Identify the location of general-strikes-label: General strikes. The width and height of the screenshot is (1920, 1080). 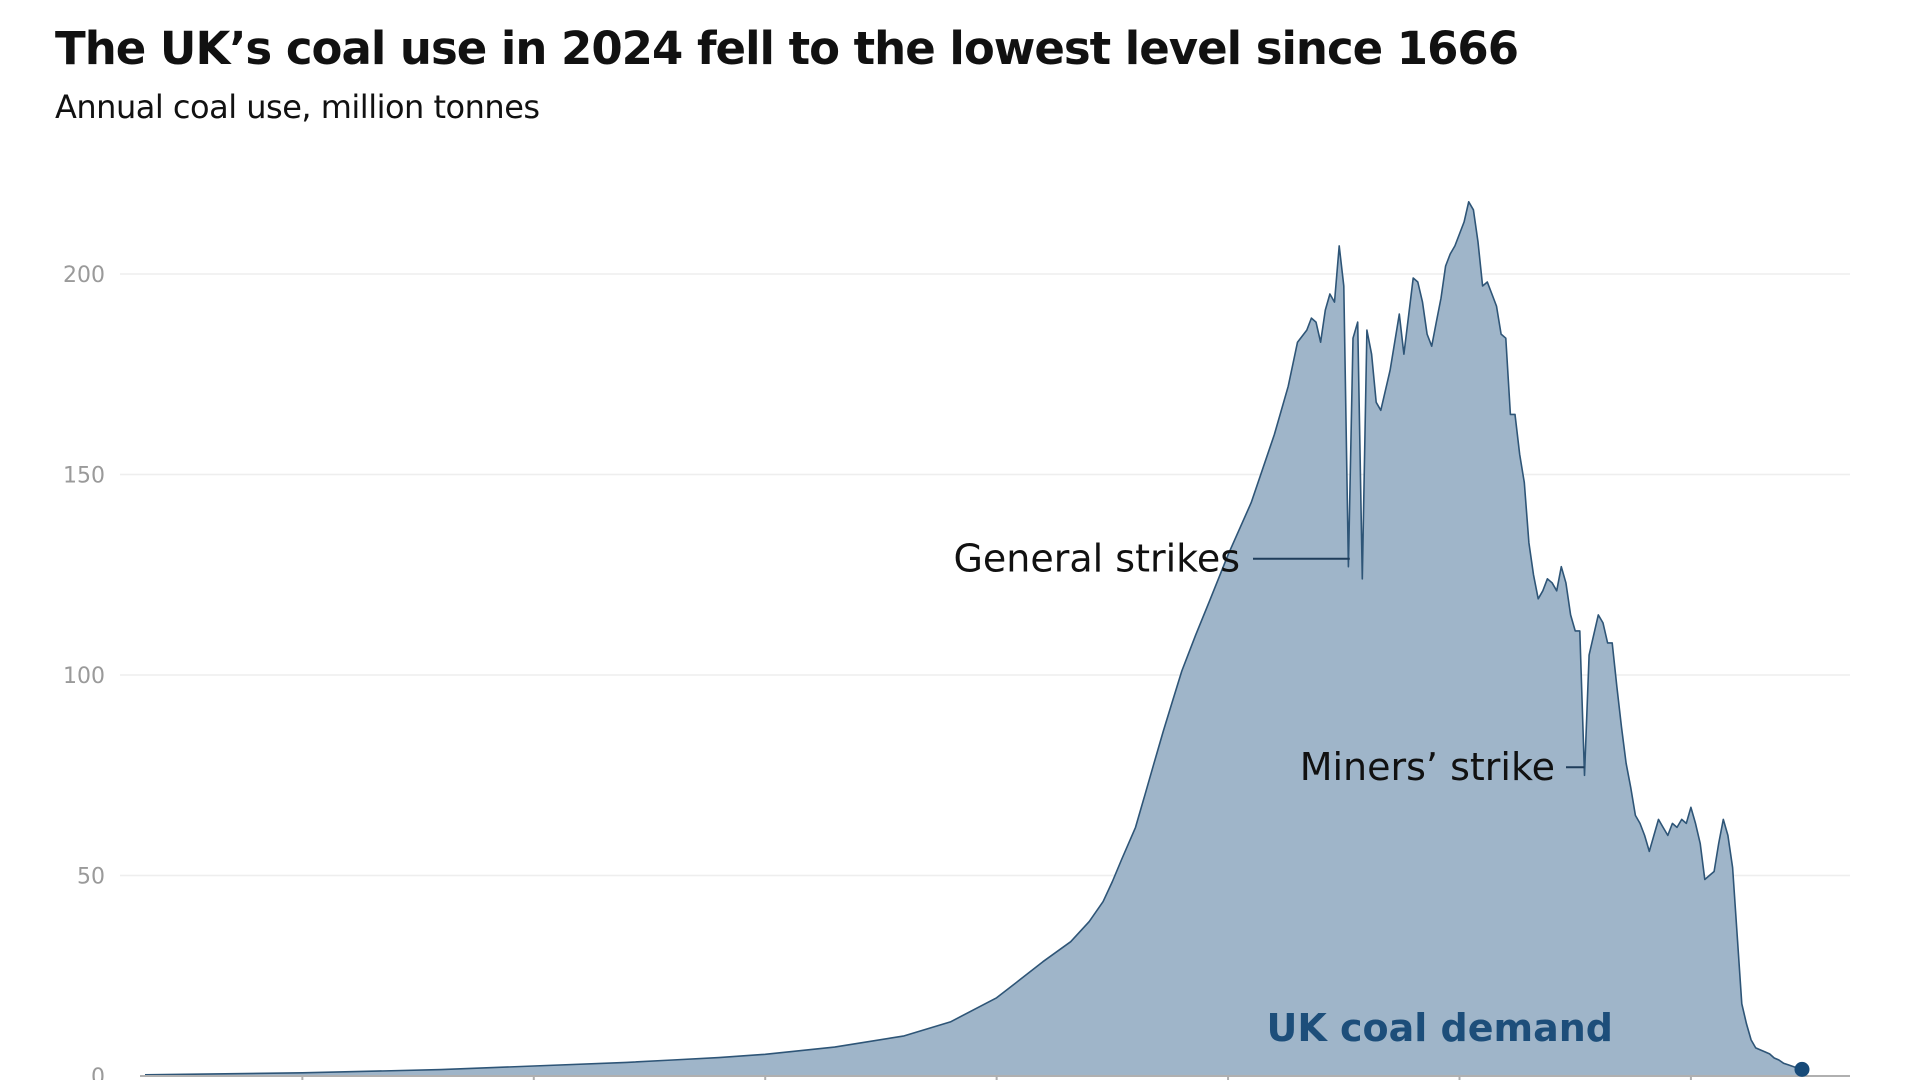
(1096, 559).